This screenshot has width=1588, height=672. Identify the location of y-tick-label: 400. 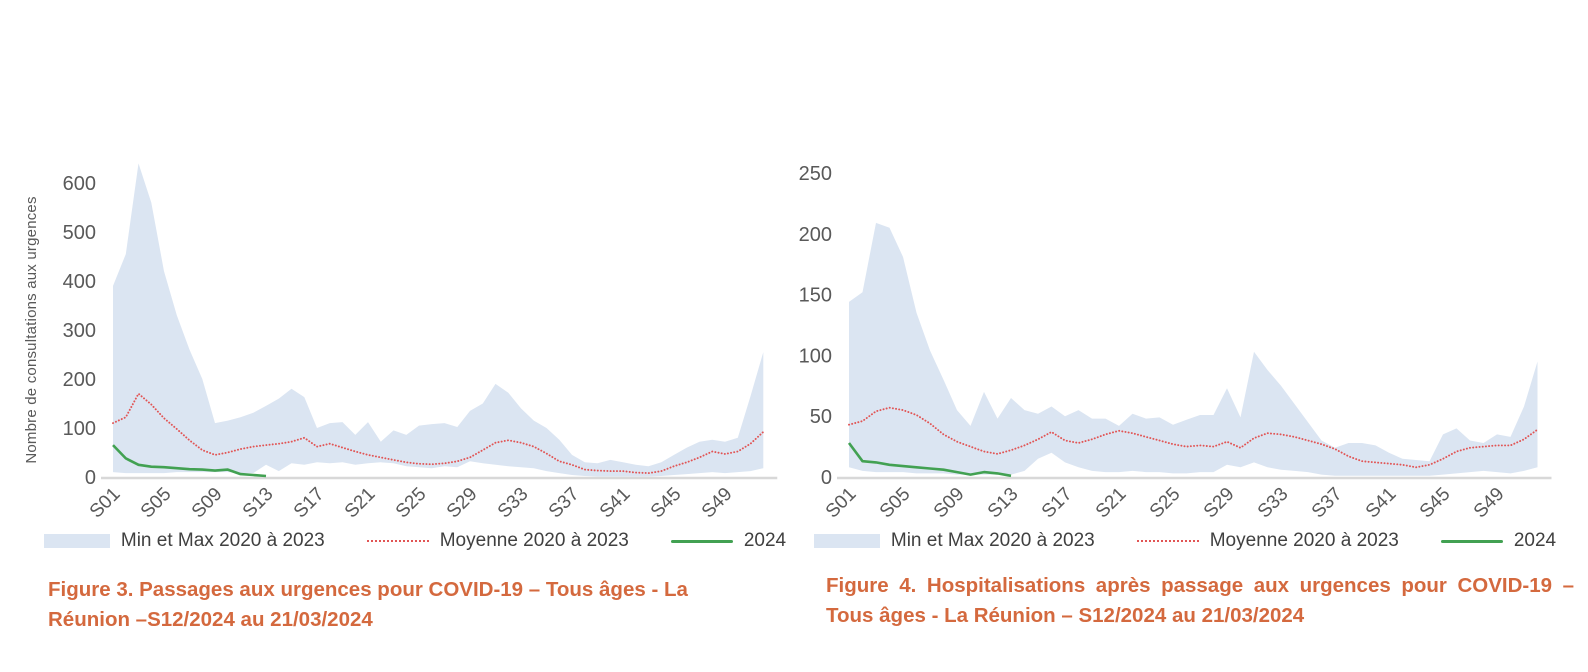
(79, 282).